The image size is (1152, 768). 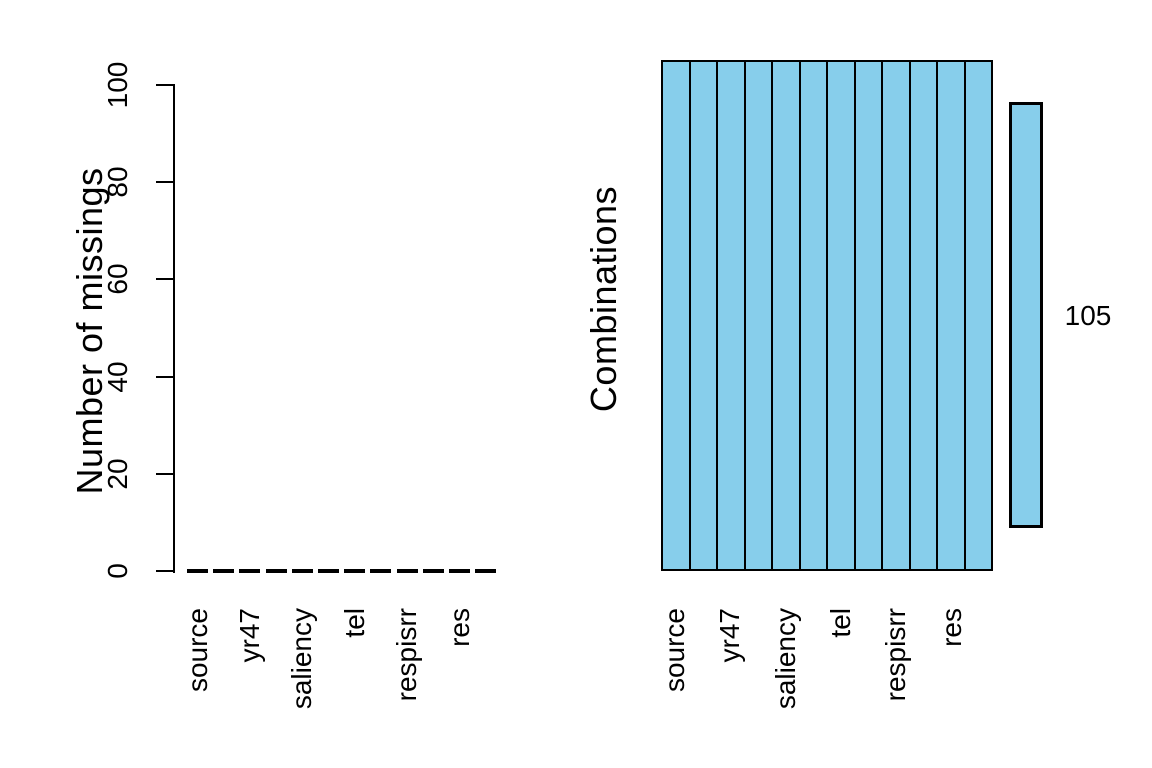 I want to click on combination-count-label: 105, so click(x=1088, y=315).